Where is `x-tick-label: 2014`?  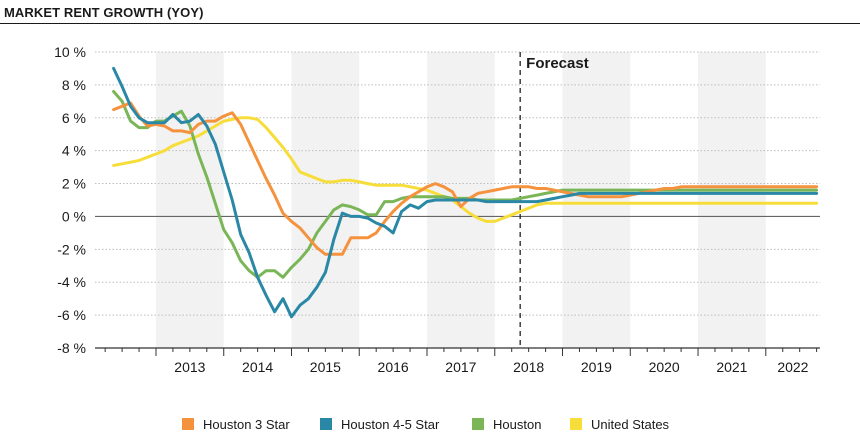 x-tick-label: 2014 is located at coordinates (257, 367).